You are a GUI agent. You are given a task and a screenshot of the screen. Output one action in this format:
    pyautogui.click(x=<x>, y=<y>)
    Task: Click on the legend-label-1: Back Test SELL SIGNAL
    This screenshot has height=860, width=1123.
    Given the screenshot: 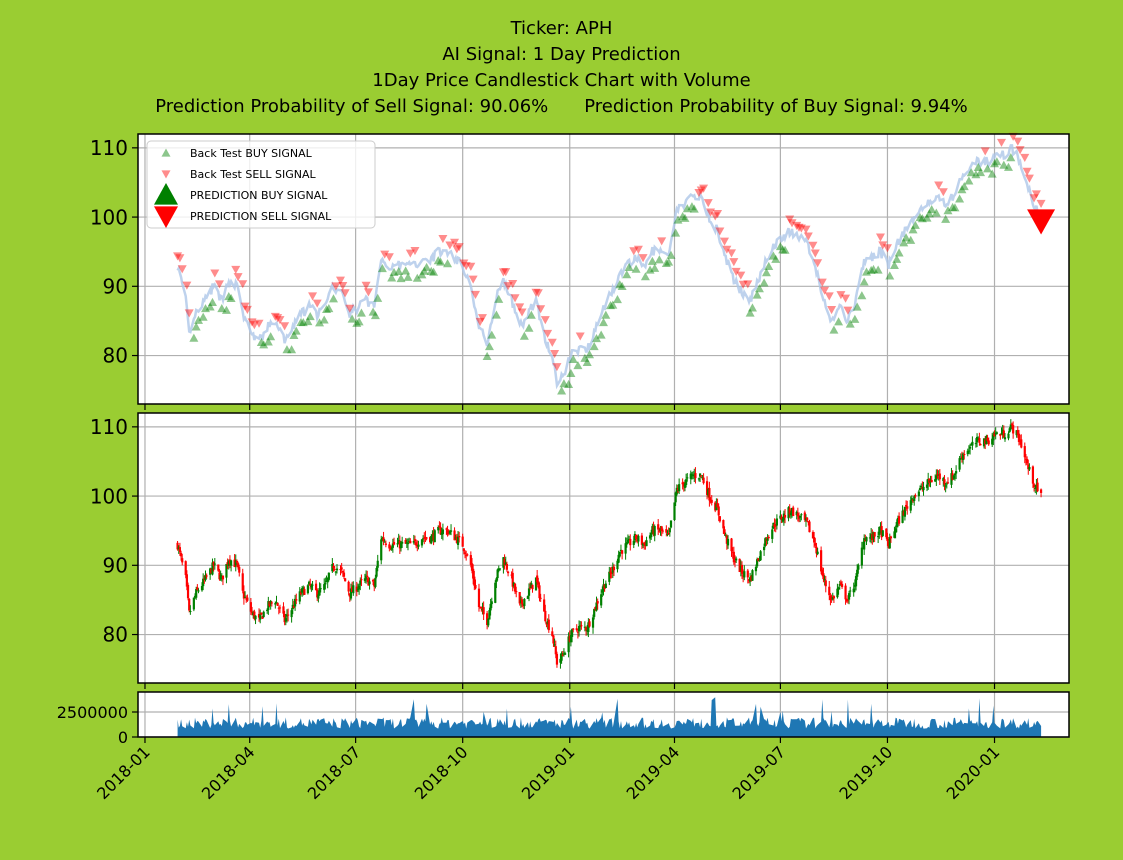 What is the action you would take?
    pyautogui.click(x=253, y=174)
    